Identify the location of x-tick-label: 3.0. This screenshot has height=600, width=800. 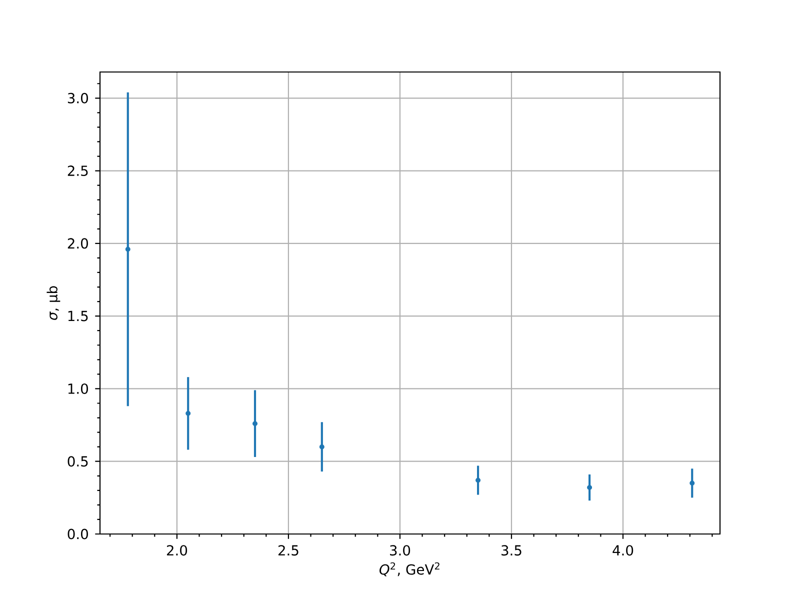
(400, 550).